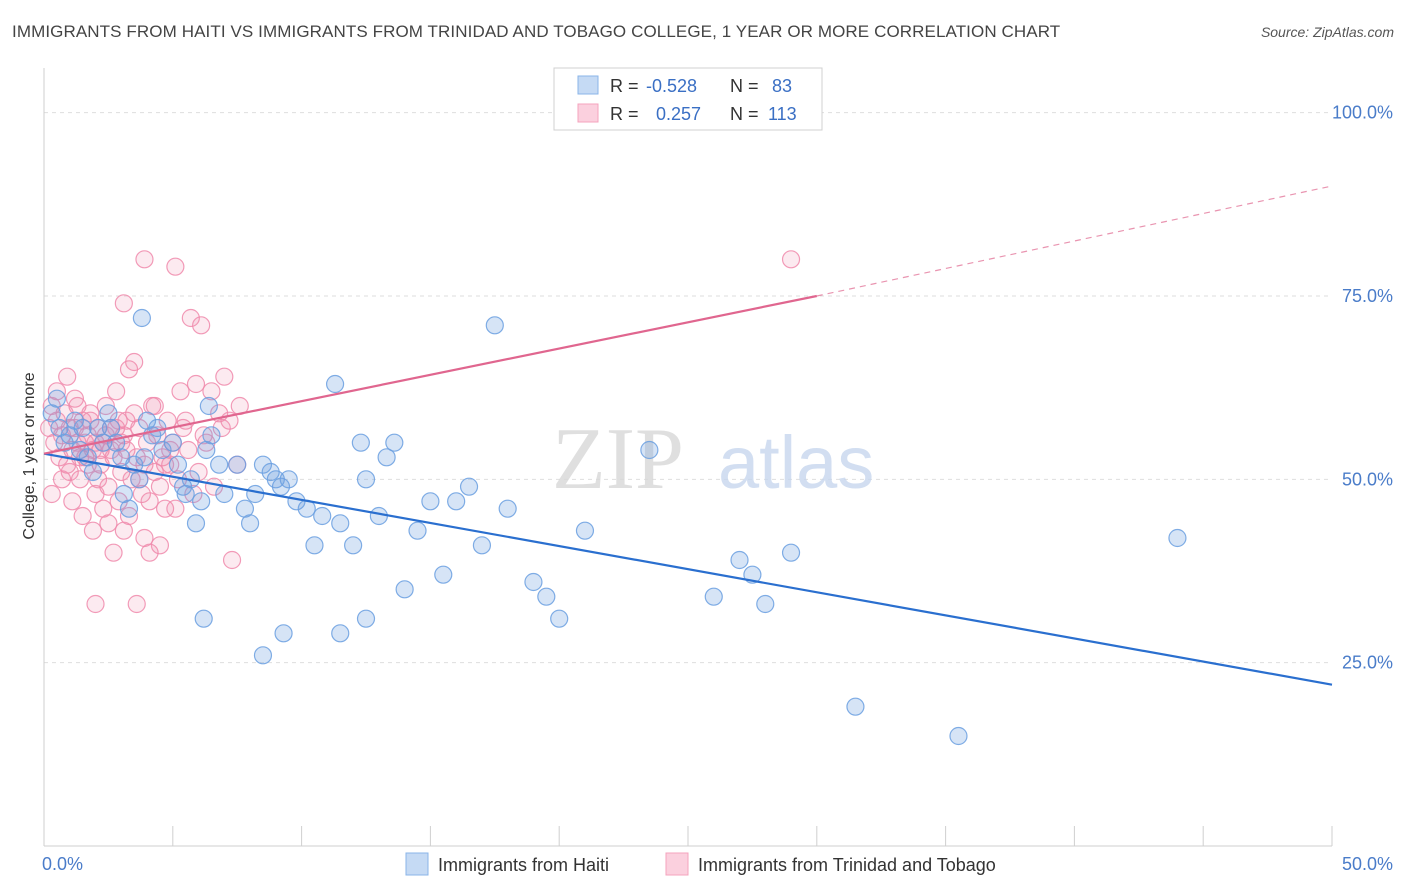  Describe the element at coordinates (1367, 479) in the screenshot. I see `y-tick-label-1: 50.0%` at that location.